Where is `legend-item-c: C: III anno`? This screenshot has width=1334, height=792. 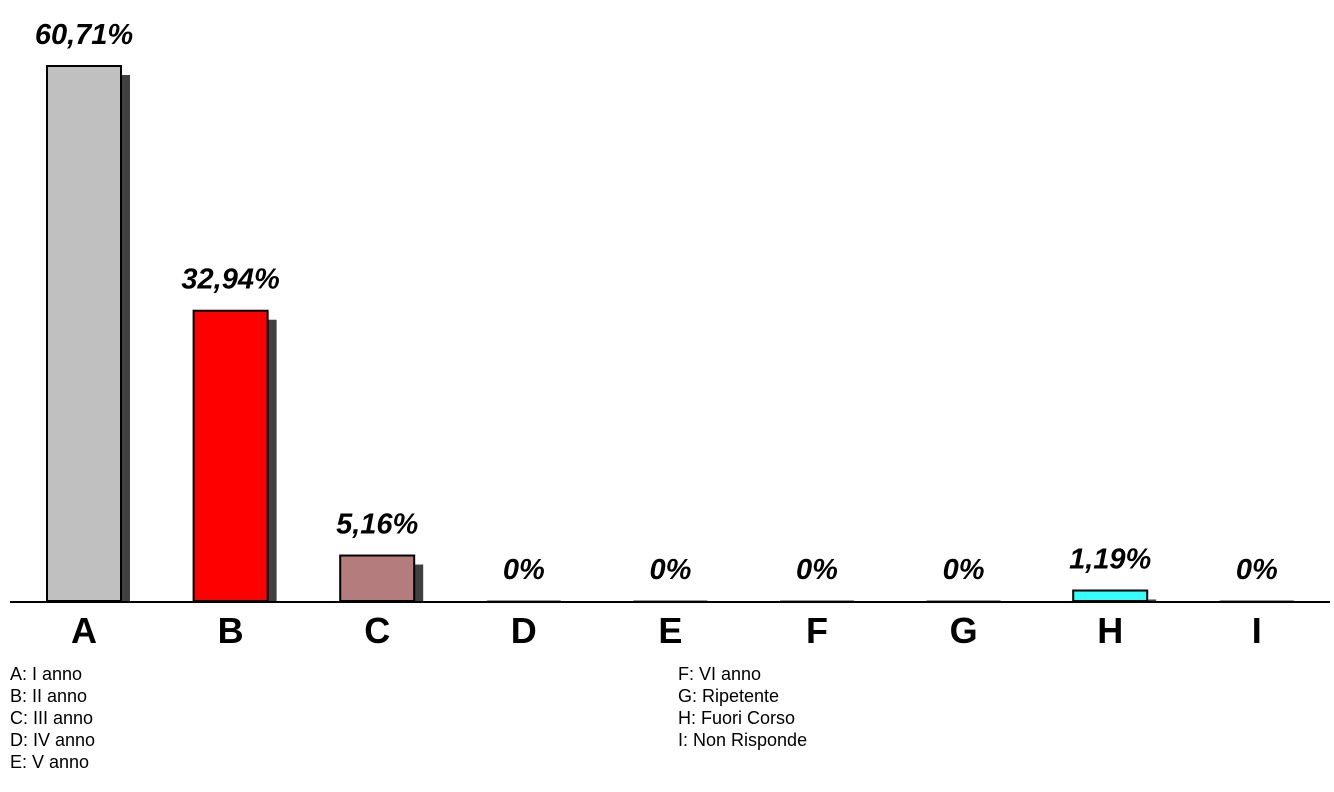 legend-item-c: C: III anno is located at coordinates (52, 718).